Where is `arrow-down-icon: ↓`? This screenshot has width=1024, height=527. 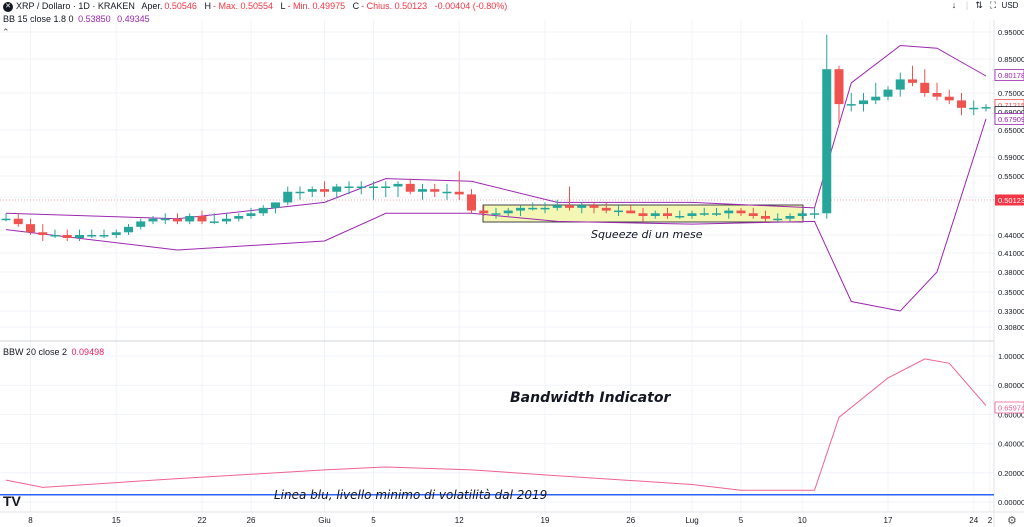
arrow-down-icon: ↓ is located at coordinates (954, 5).